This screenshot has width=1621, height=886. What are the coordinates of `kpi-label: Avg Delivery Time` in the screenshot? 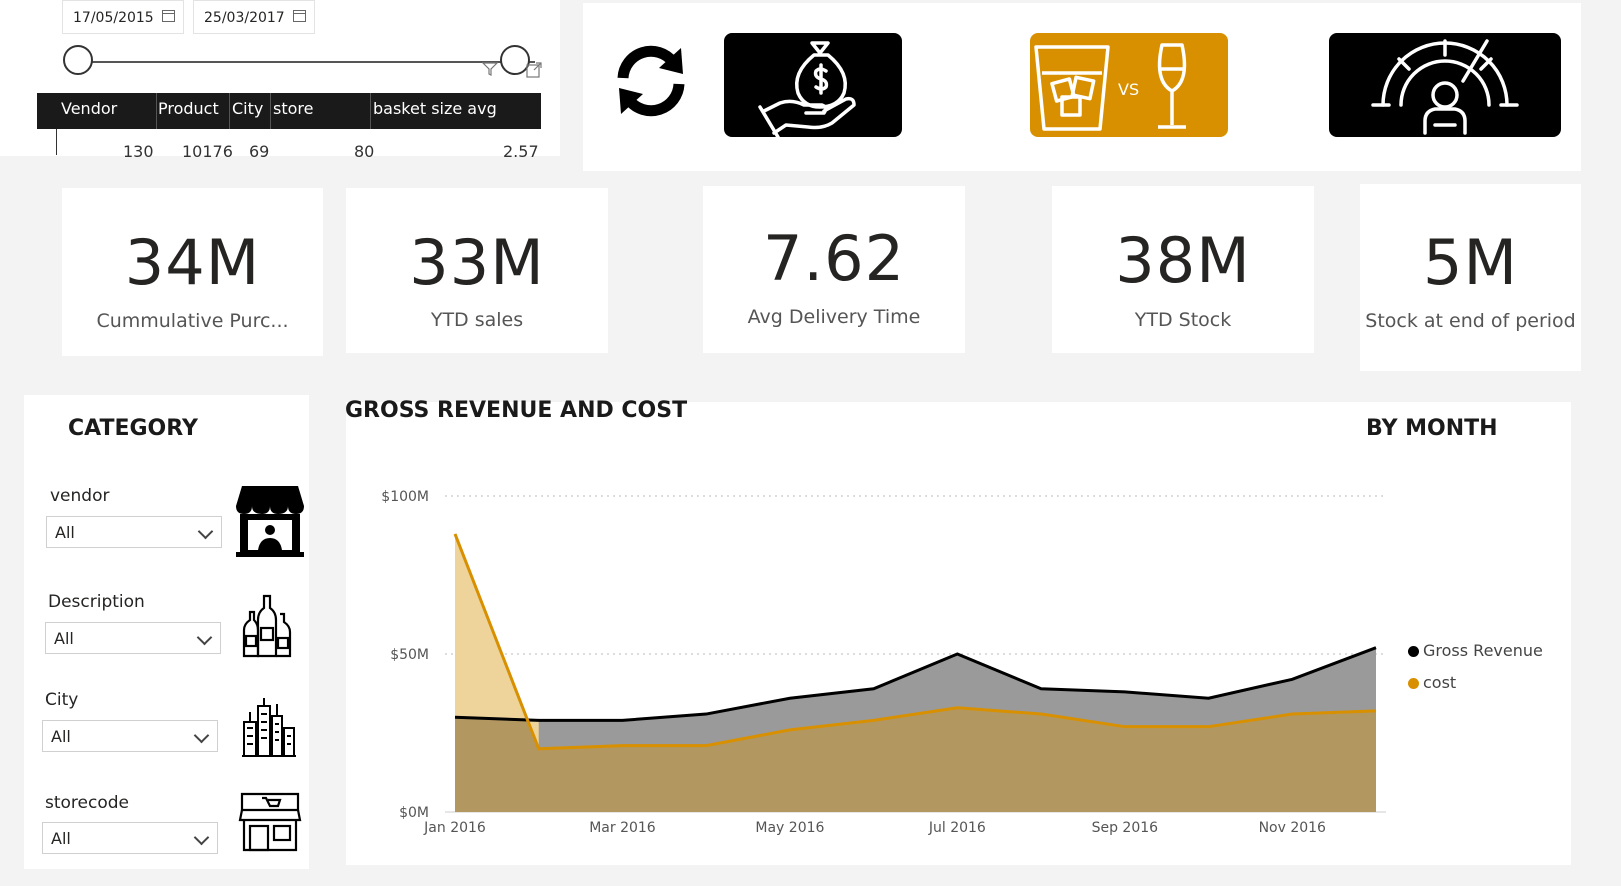 It's located at (834, 317).